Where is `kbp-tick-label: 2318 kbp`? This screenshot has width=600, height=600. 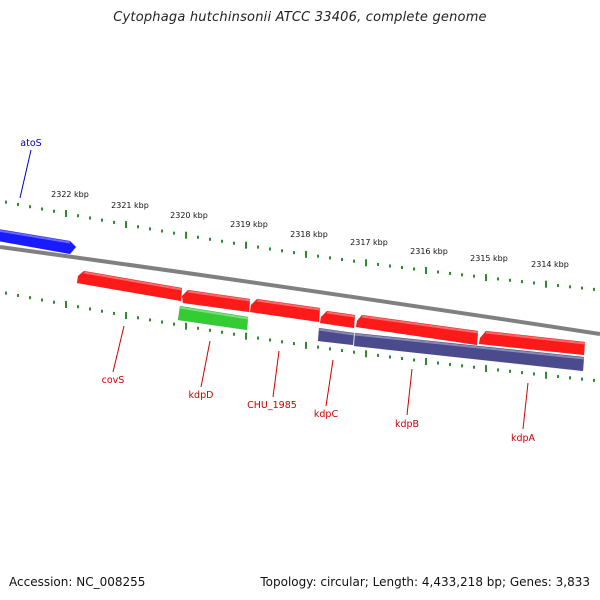
kbp-tick-label: 2318 kbp is located at coordinates (309, 234).